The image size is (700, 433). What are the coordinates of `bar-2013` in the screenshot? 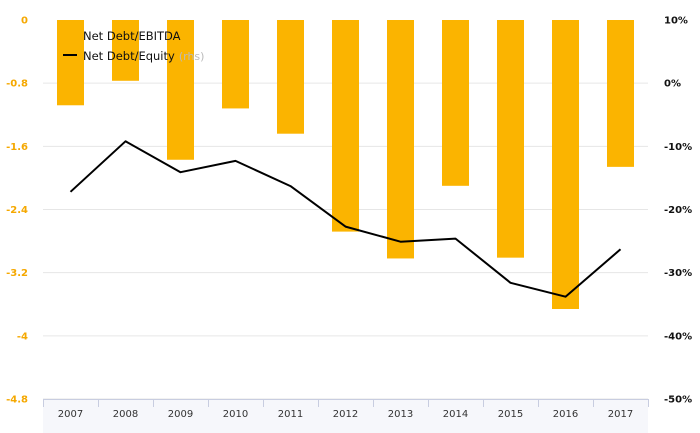 It's located at (400, 139).